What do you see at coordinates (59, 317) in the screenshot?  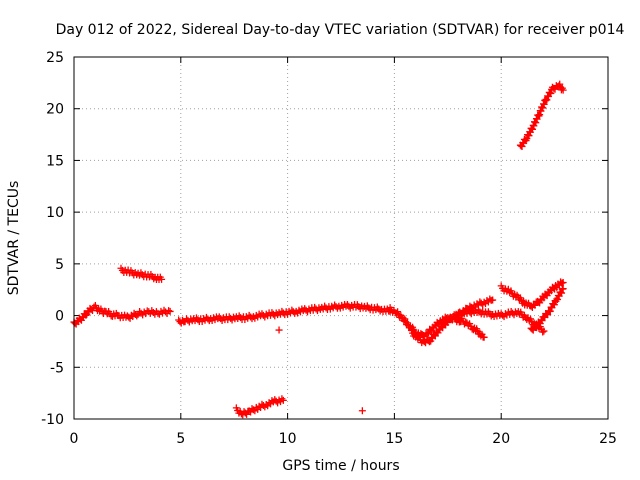 I see `y-tick-label: 0` at bounding box center [59, 317].